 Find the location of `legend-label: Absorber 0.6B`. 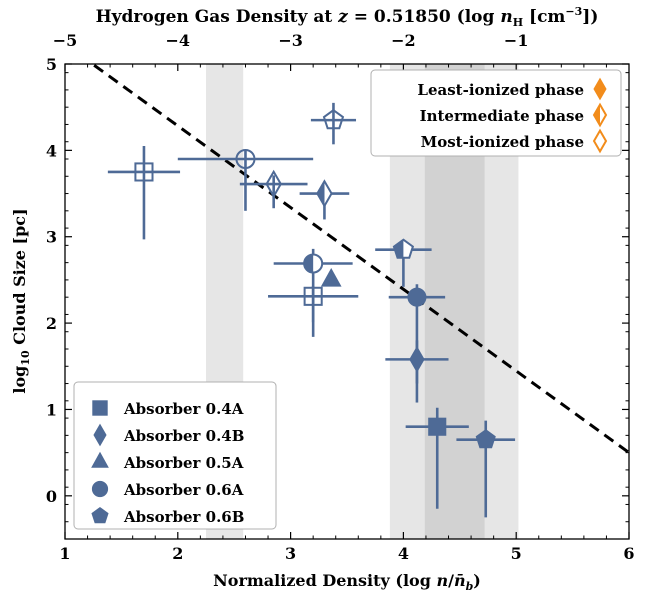

legend-label: Absorber 0.6B is located at coordinates (183, 517).